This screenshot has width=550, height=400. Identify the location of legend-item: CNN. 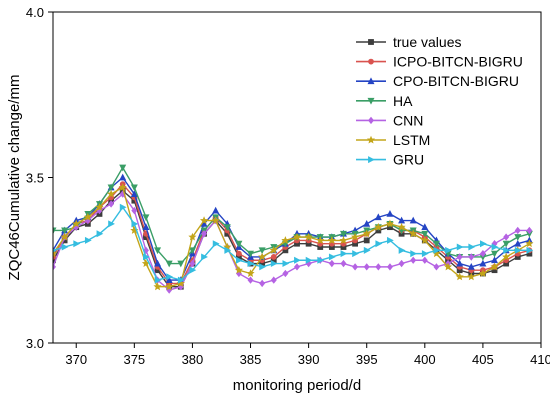
(389, 120).